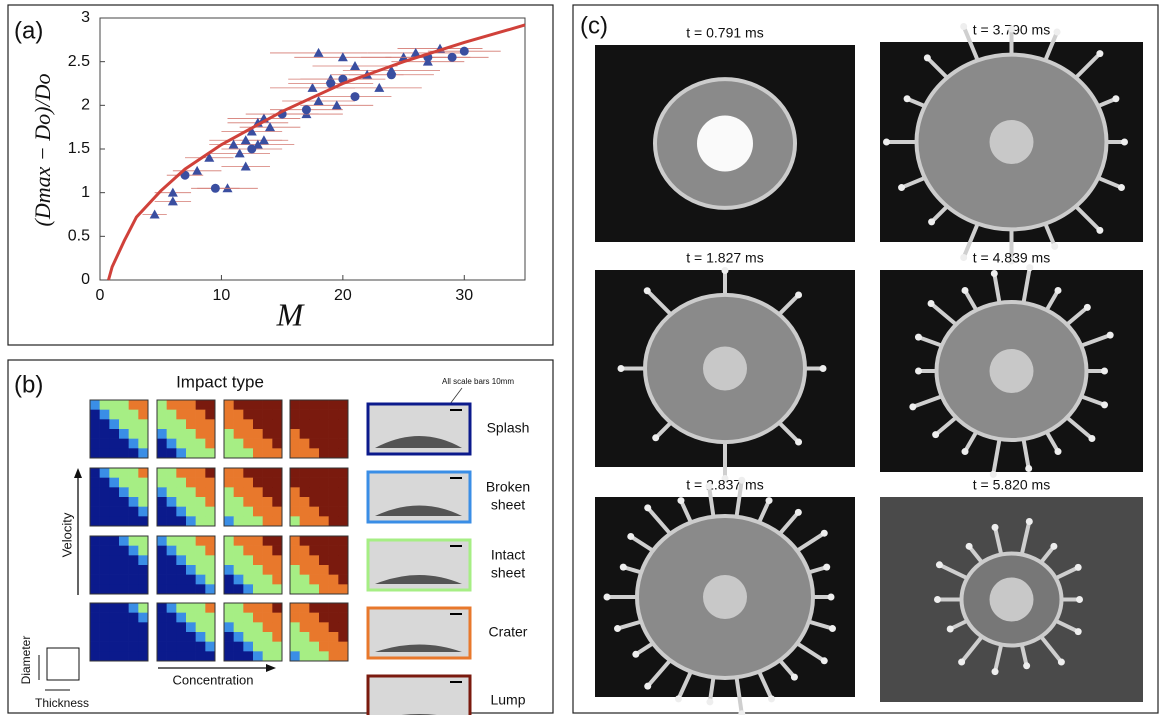 Image resolution: width=1161 pixels, height=720 pixels. What do you see at coordinates (464, 295) in the screenshot?
I see `x-tick-label: 30` at bounding box center [464, 295].